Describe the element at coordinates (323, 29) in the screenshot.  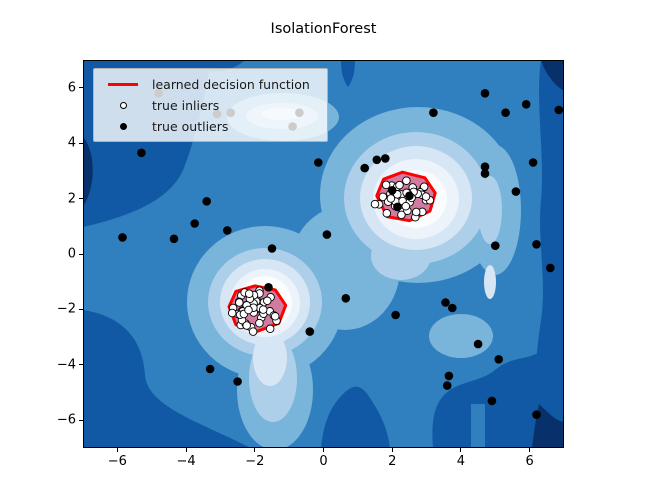
I see `chart-title: IsolationForest` at that location.